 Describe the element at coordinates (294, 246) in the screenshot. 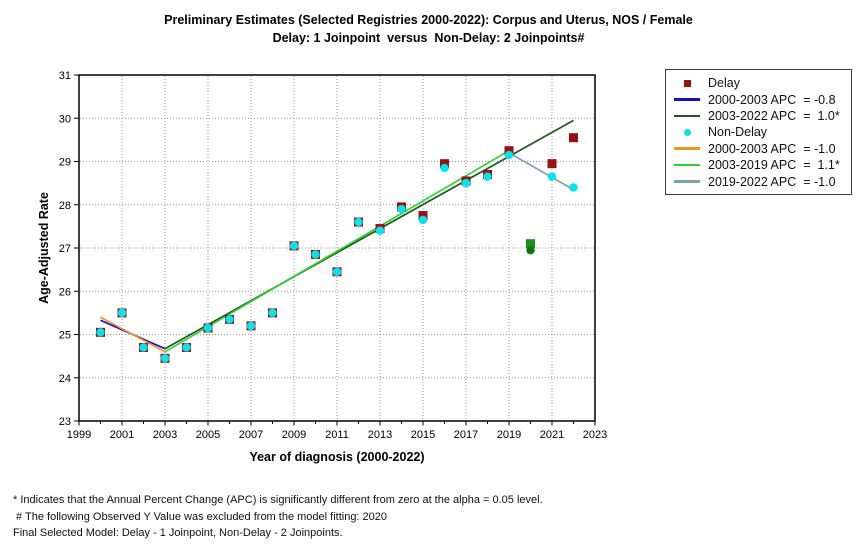

I see `nondelay-observed-point-2009` at that location.